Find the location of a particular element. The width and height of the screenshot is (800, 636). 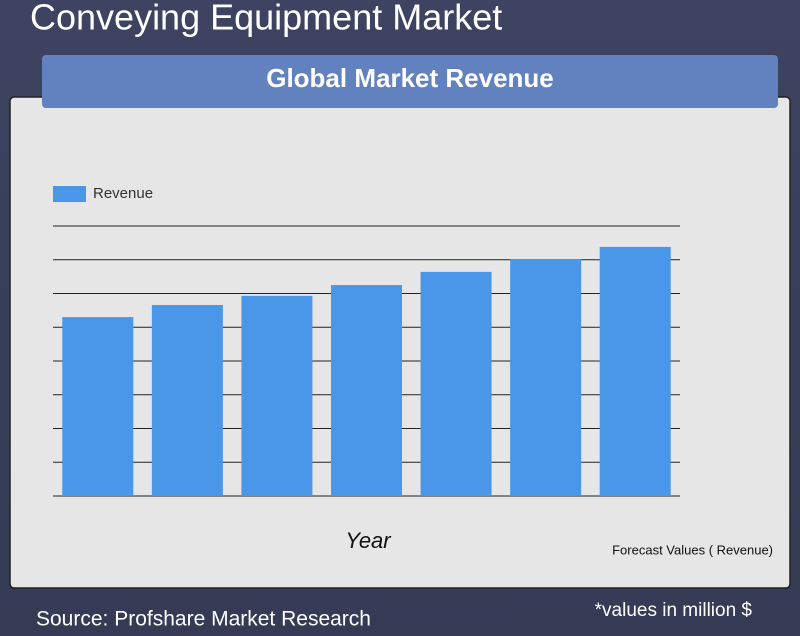

source: Source: Profshare Market Research is located at coordinates (203, 619).